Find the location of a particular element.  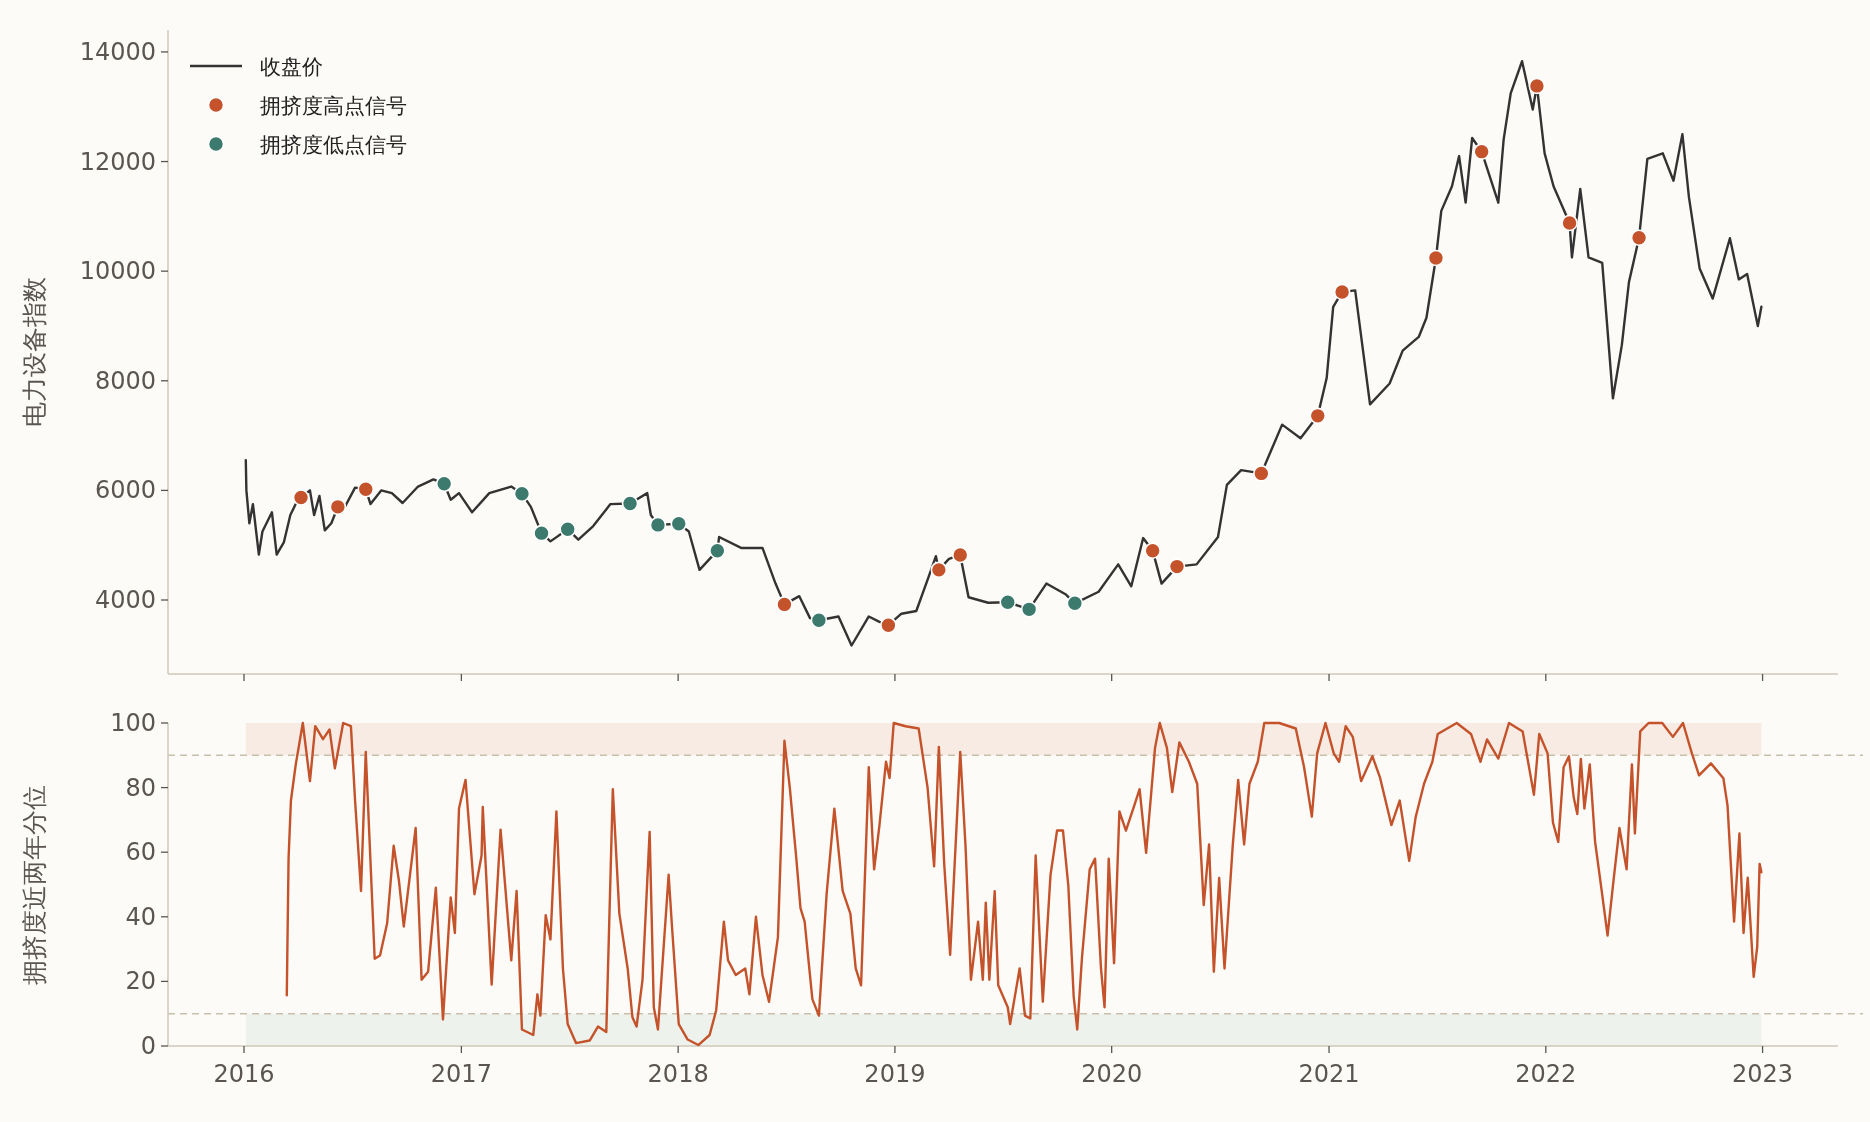

x-tick-label: 2022 is located at coordinates (1546, 1074).